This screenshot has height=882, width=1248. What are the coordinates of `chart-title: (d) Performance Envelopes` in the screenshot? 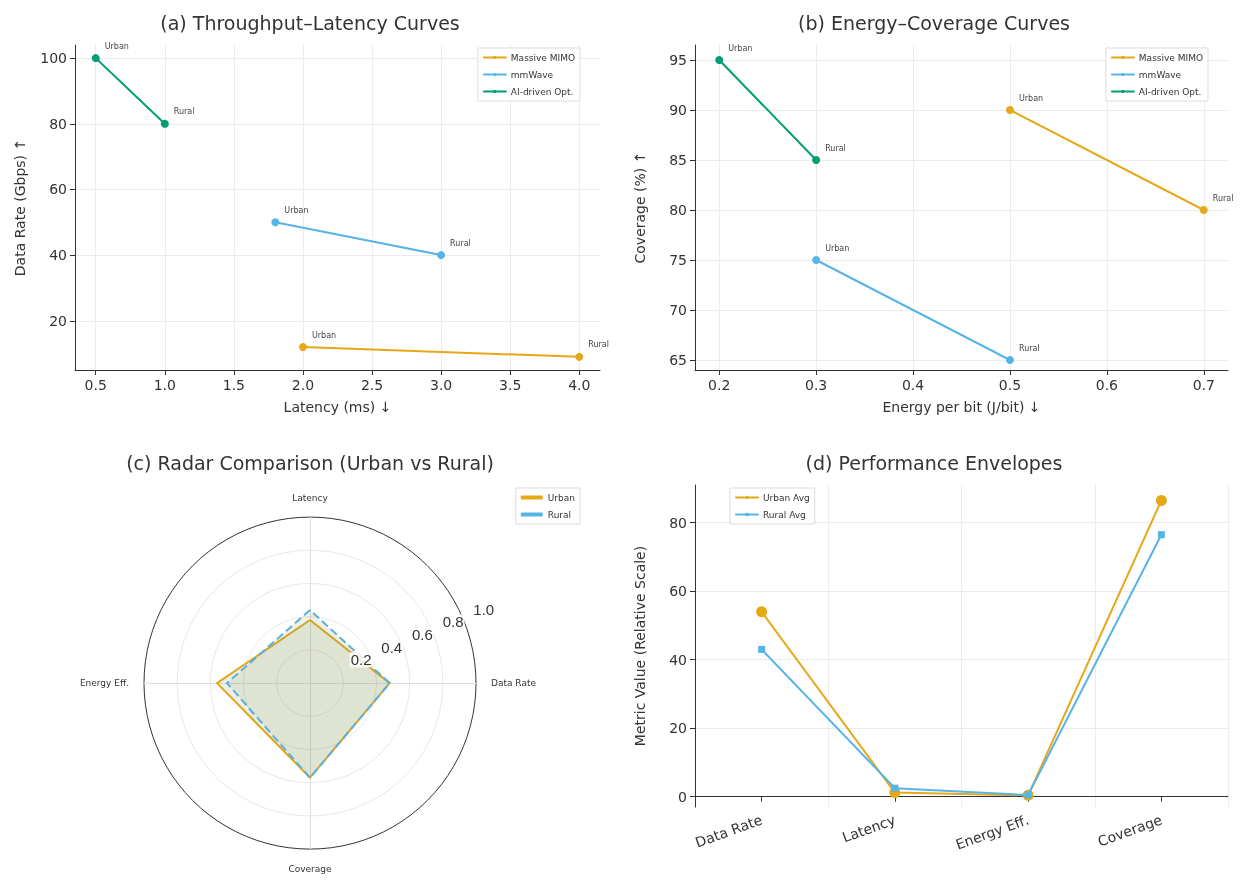 It's located at (934, 462).